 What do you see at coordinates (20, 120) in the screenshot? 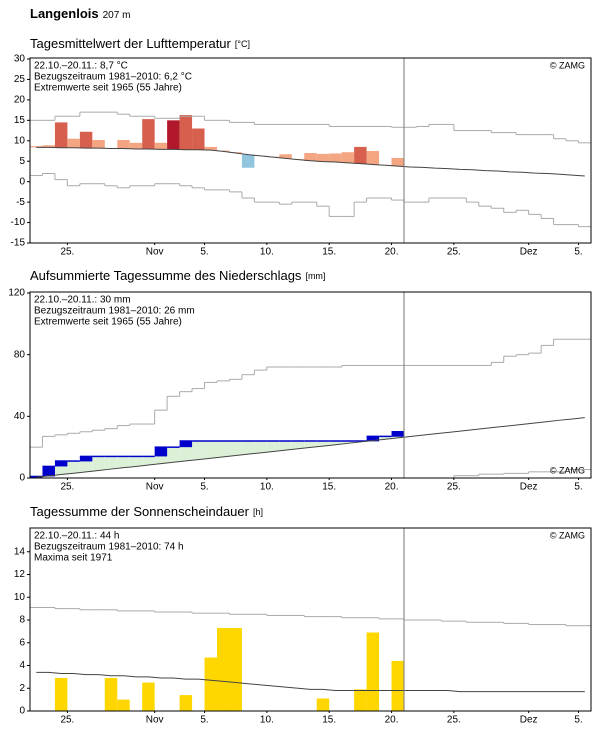
I see `y-tick-label: 15` at bounding box center [20, 120].